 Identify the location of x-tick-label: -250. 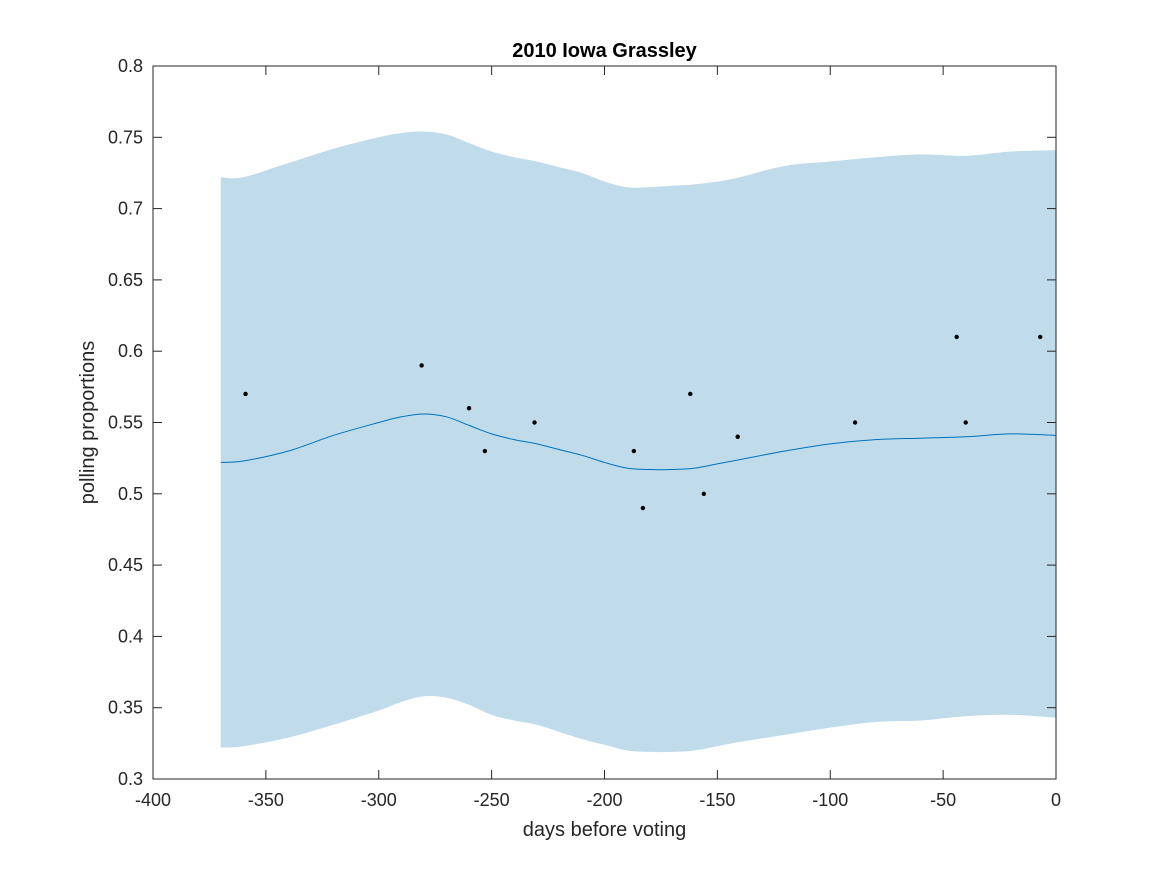
(492, 800).